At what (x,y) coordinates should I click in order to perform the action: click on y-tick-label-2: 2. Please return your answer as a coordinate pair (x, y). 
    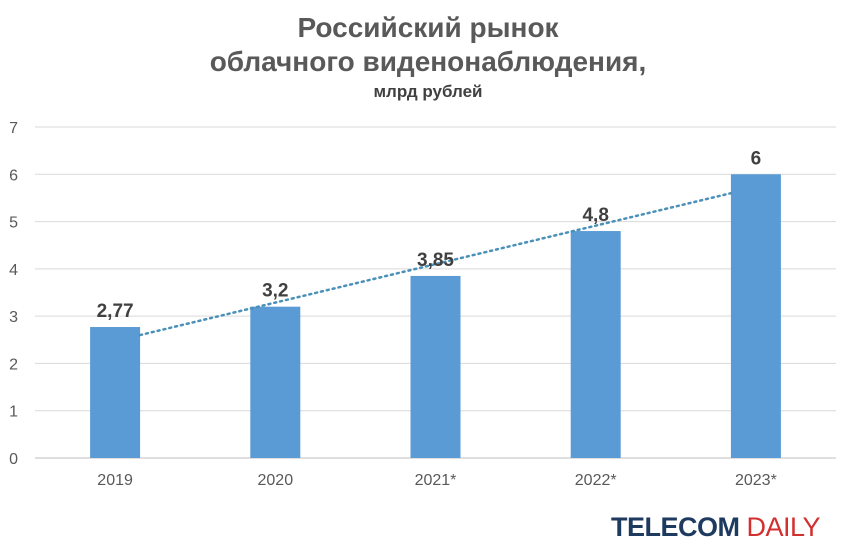
    Looking at the image, I should click on (13, 364).